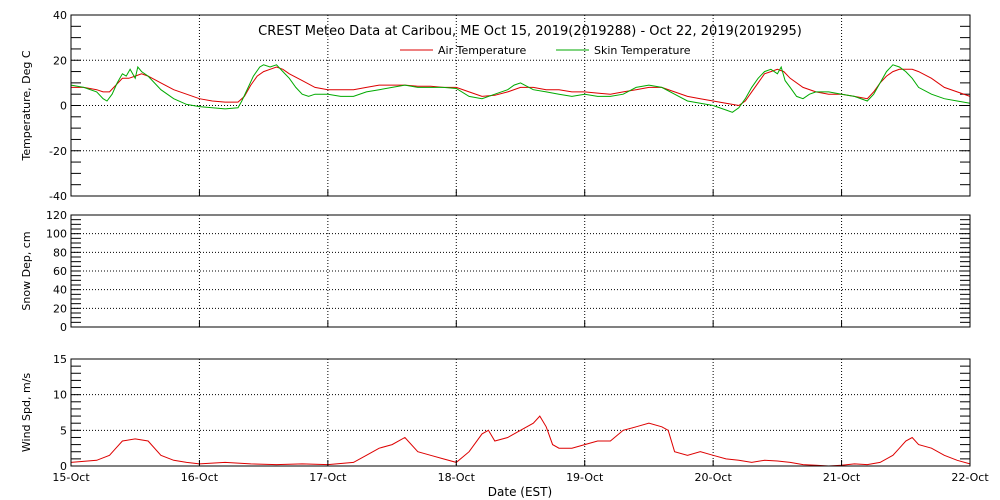  I want to click on x-tick-label: 19-Oct, so click(585, 477).